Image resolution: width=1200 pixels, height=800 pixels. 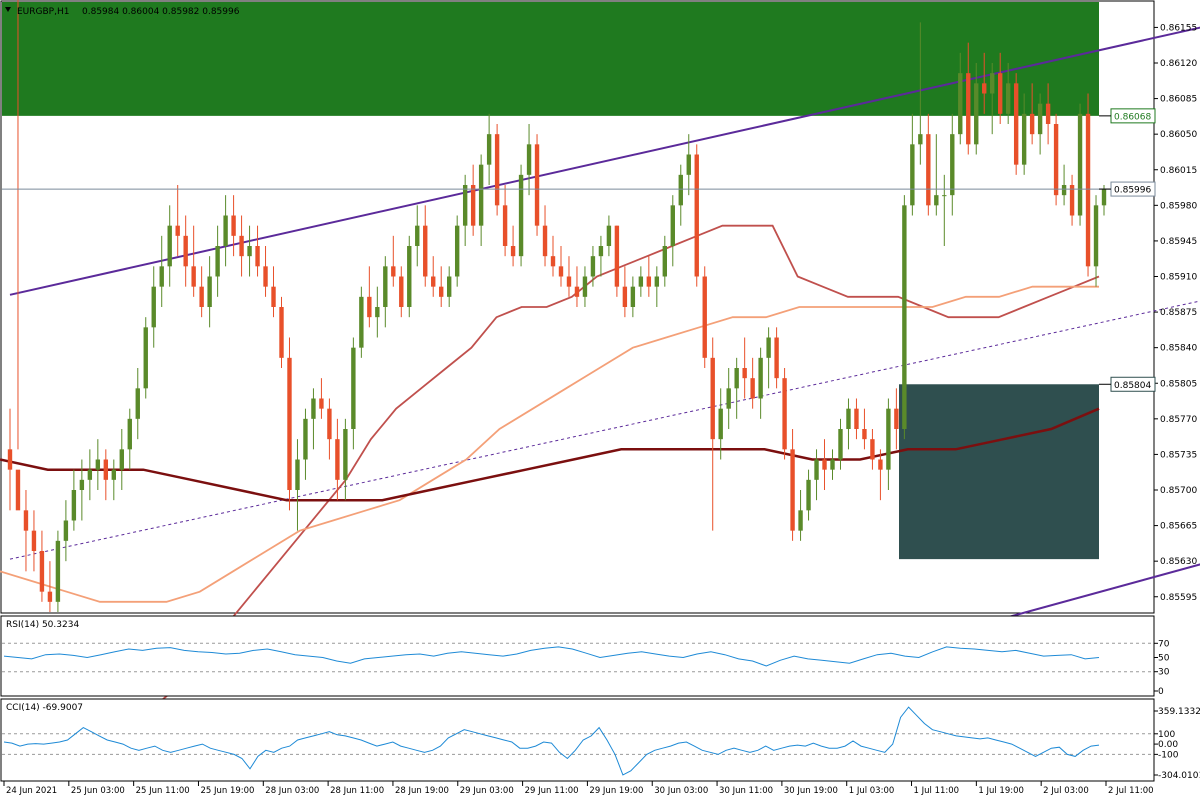 What do you see at coordinates (1178, 135) in the screenshot?
I see `price-tick-label: 0.86050` at bounding box center [1178, 135].